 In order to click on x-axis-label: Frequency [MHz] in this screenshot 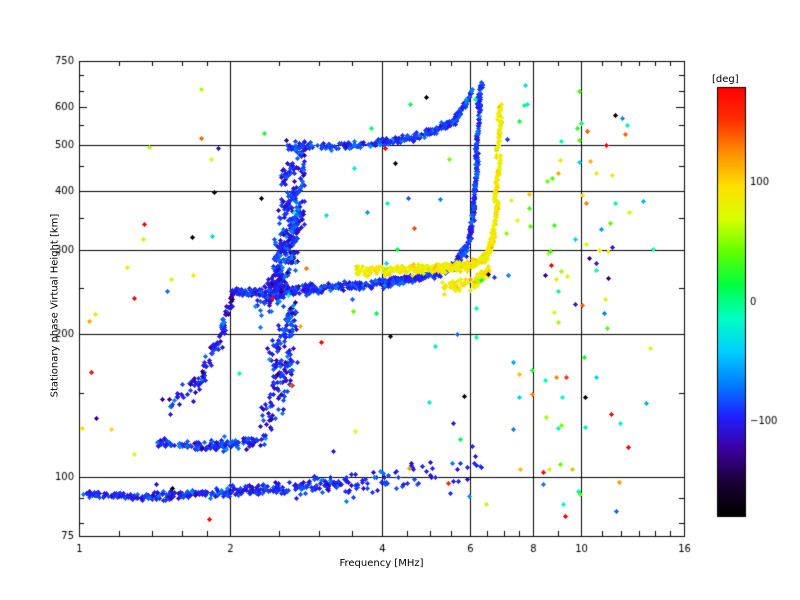, I will do `click(381, 563)`.